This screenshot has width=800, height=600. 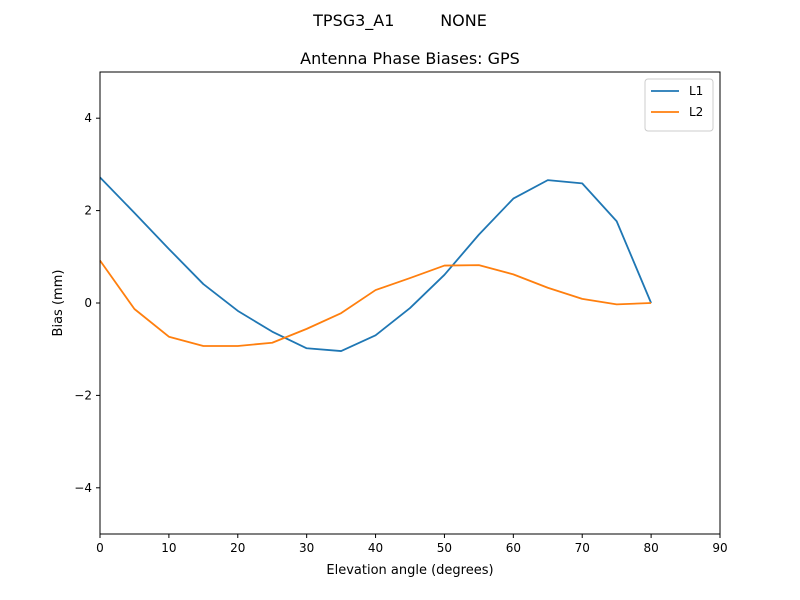 I want to click on y-axis-label: Bias (mm), so click(x=58, y=303).